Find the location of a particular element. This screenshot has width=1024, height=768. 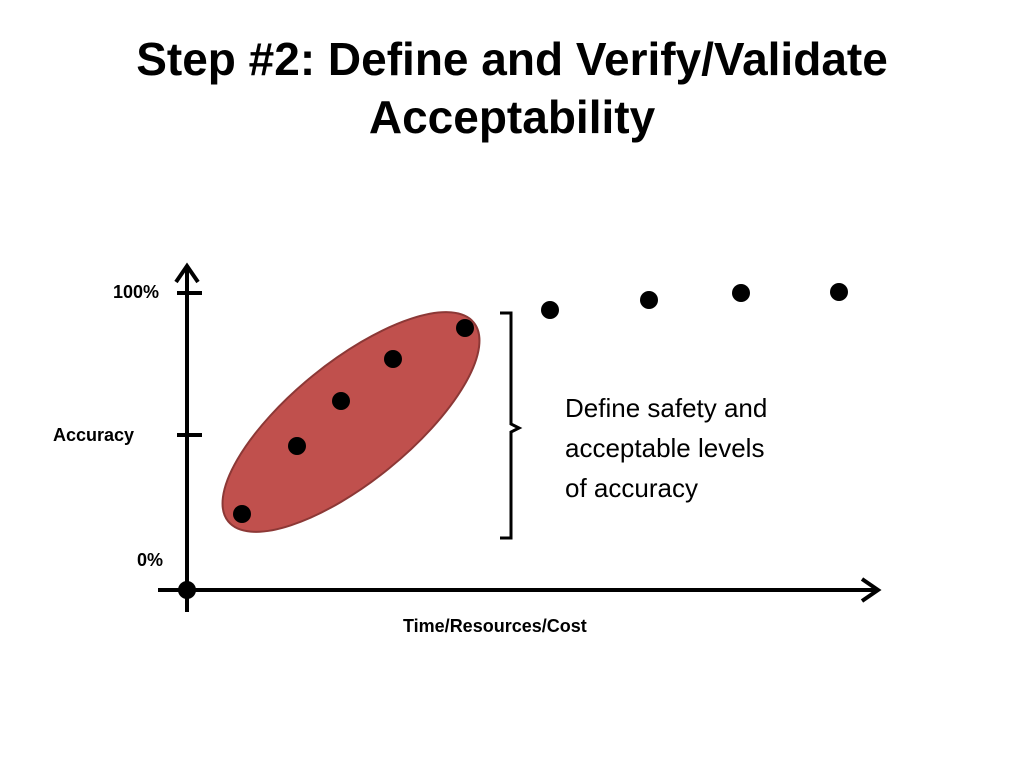

note-line-3: of accuracy is located at coordinates (631, 488).